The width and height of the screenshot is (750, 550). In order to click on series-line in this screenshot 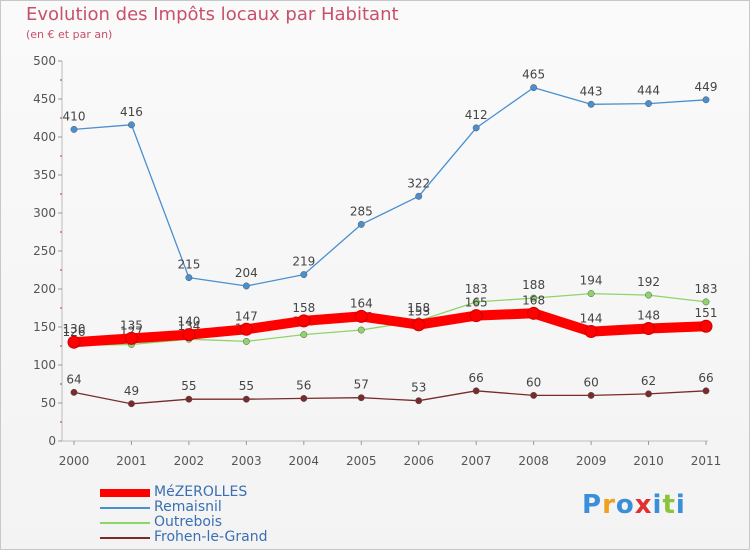, I will do `click(390, 328)`.